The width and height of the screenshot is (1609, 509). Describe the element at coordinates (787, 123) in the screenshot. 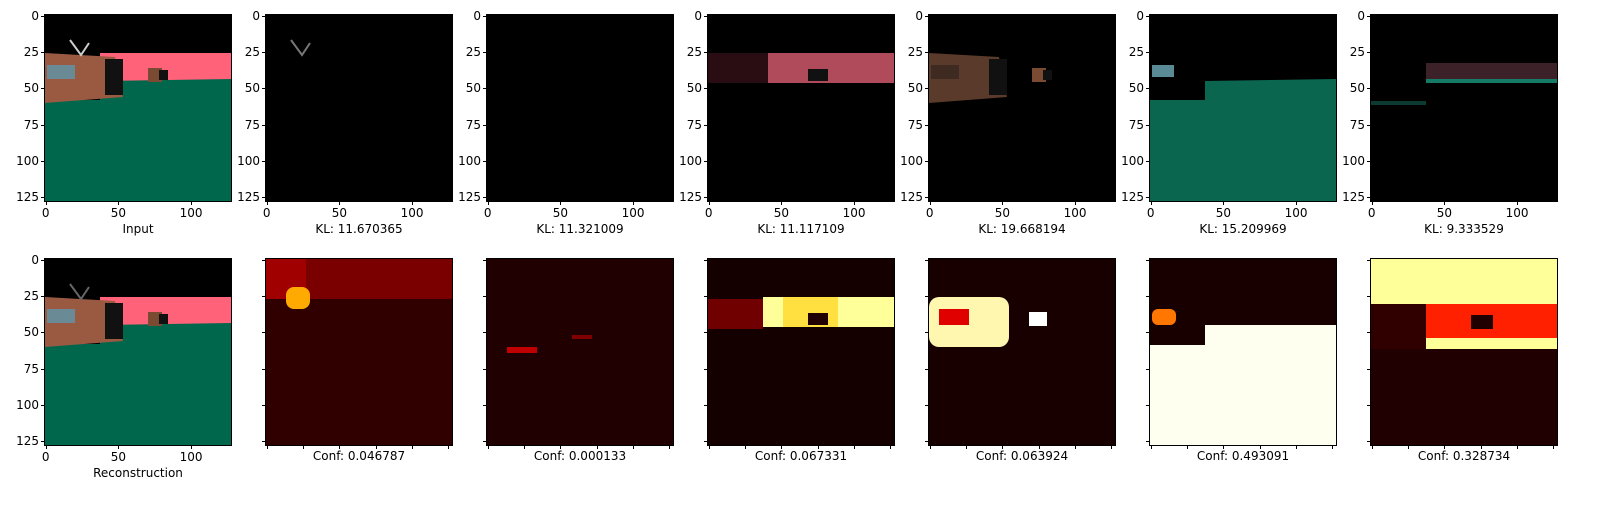

I see `top-panel-4: 0 25 50 75 100 125 0 50 100 KL: 11.117109` at that location.